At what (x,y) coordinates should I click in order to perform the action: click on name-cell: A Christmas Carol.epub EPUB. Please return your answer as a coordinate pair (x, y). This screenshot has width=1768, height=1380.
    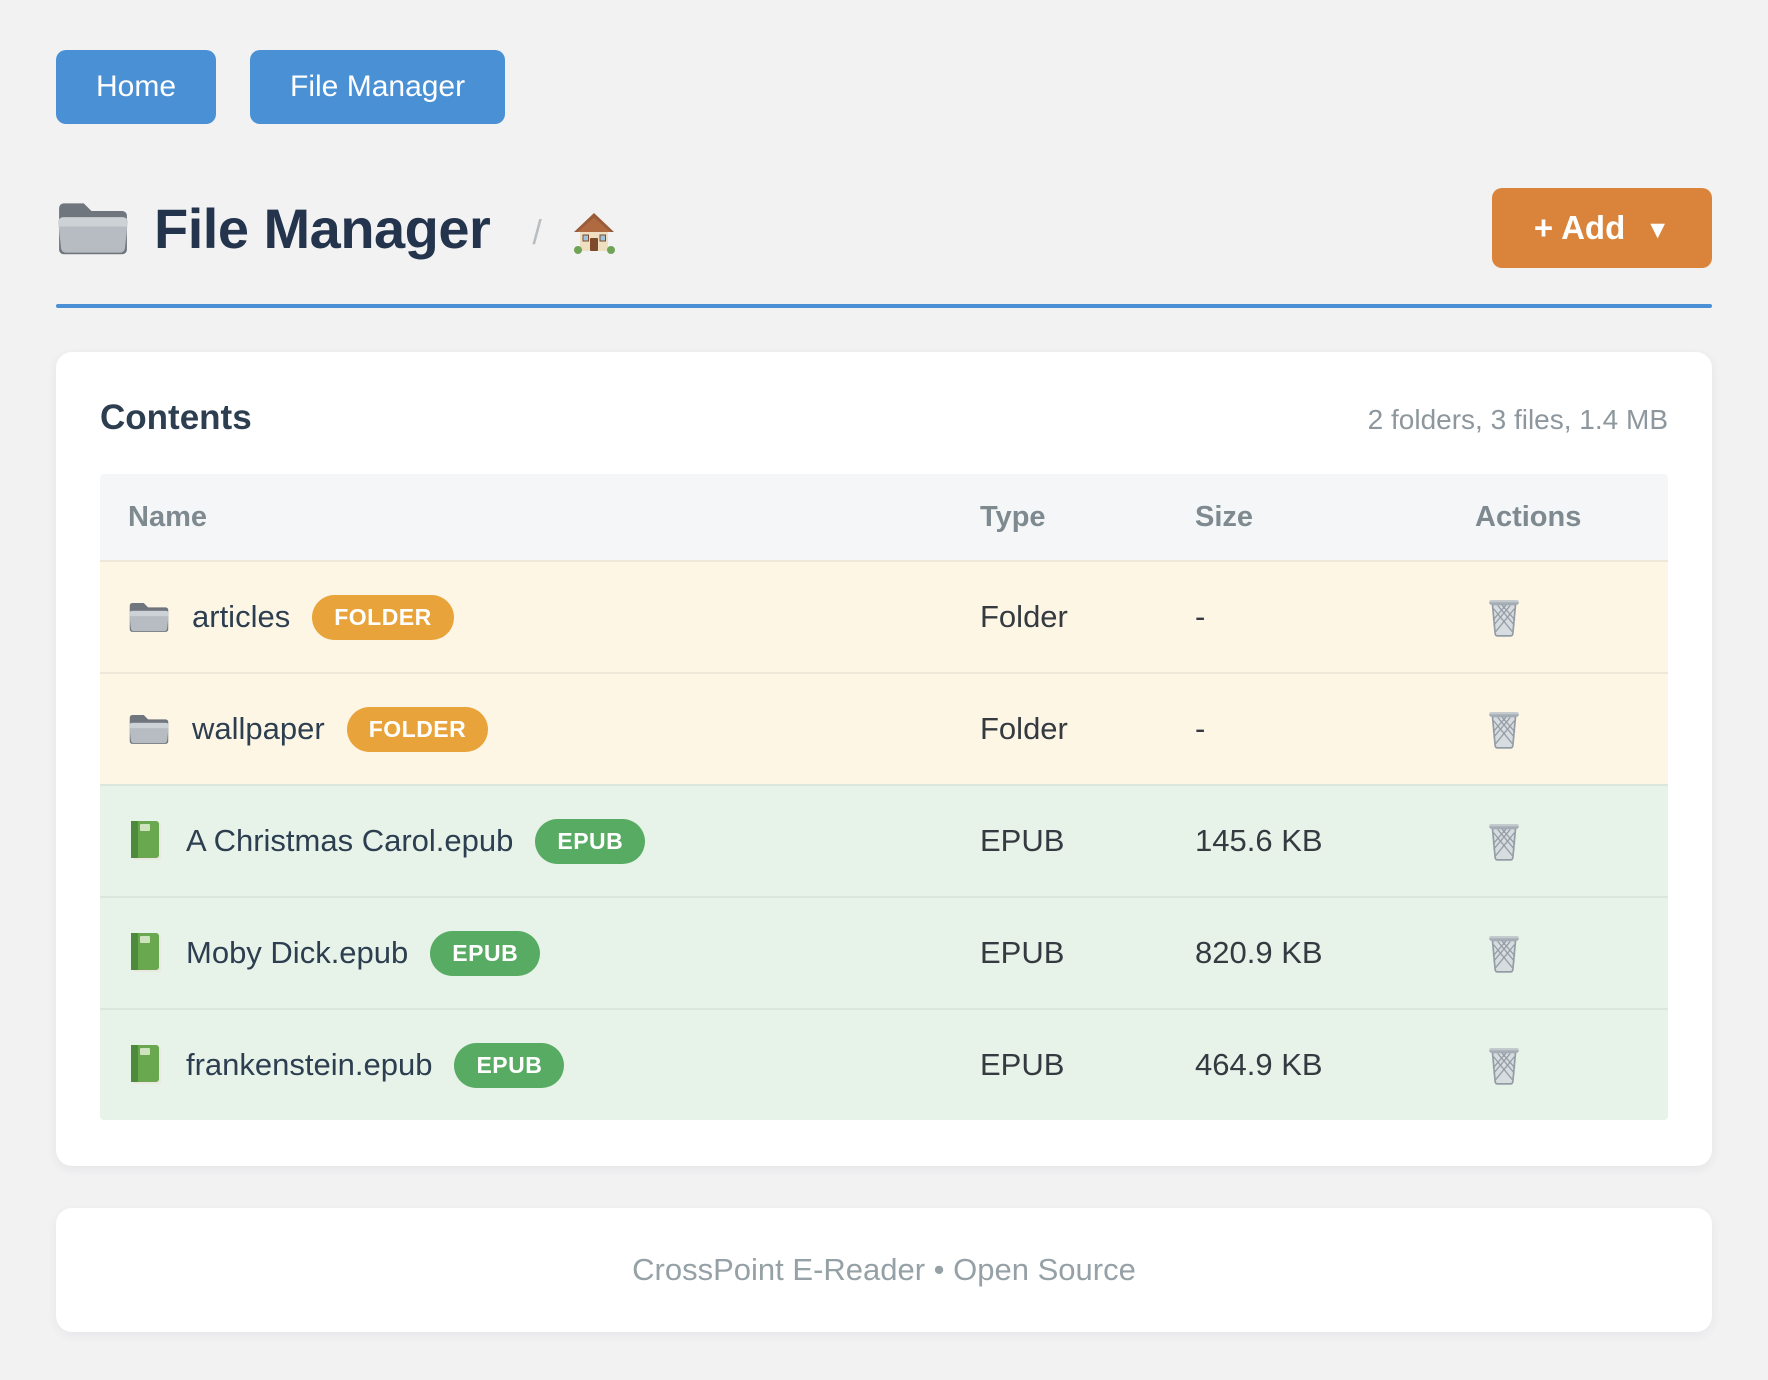
    Looking at the image, I should click on (554, 841).